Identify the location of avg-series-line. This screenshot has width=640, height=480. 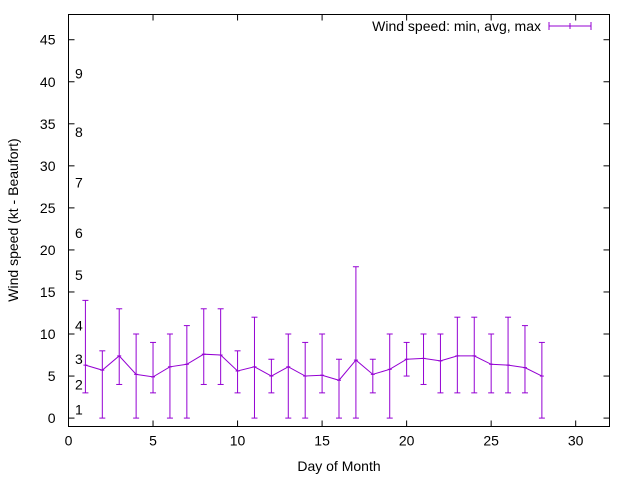
(314, 367).